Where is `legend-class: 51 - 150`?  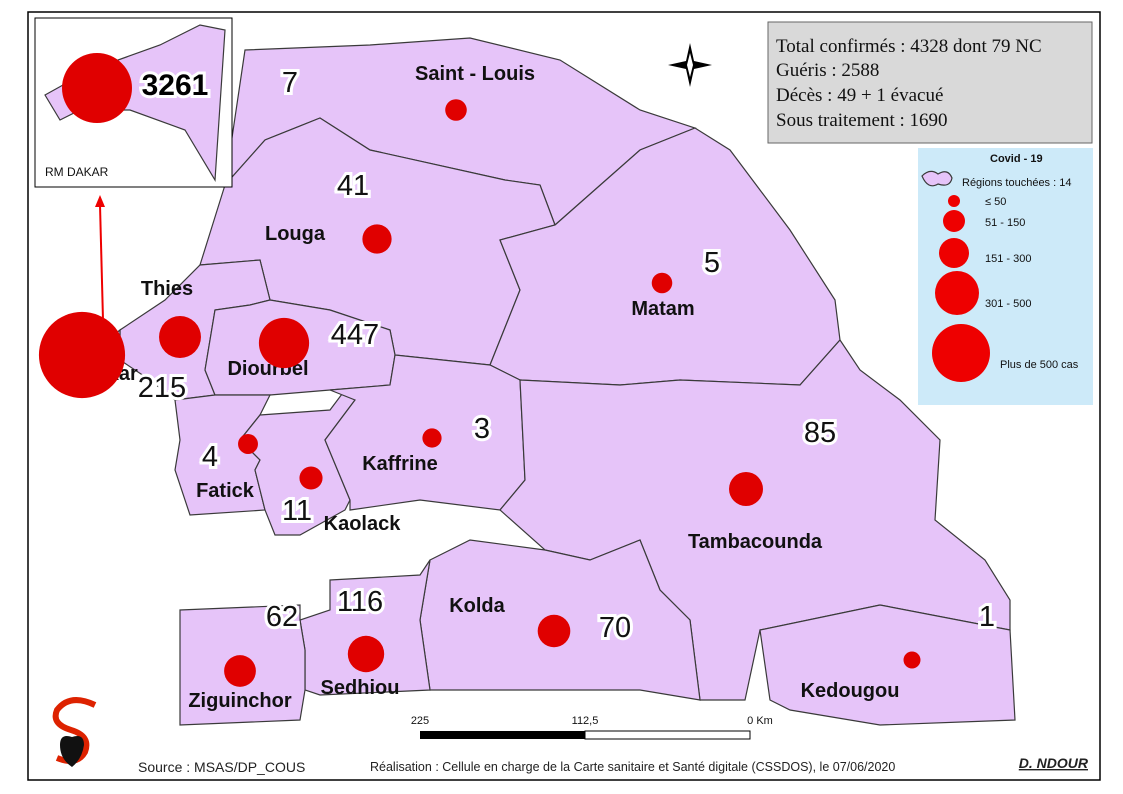 legend-class: 51 - 150 is located at coordinates (1005, 223).